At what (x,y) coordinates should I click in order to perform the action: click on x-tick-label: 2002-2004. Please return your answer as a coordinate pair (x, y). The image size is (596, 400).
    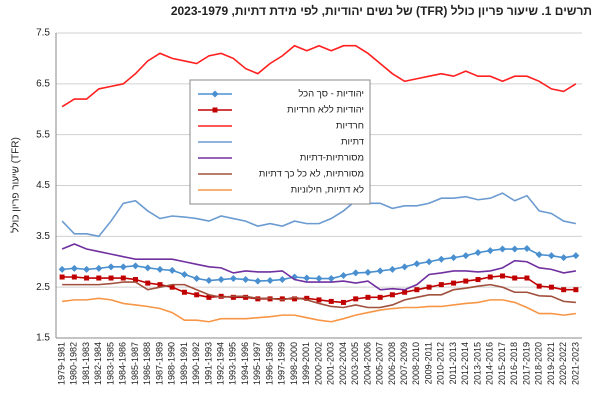
    Looking at the image, I should click on (343, 363).